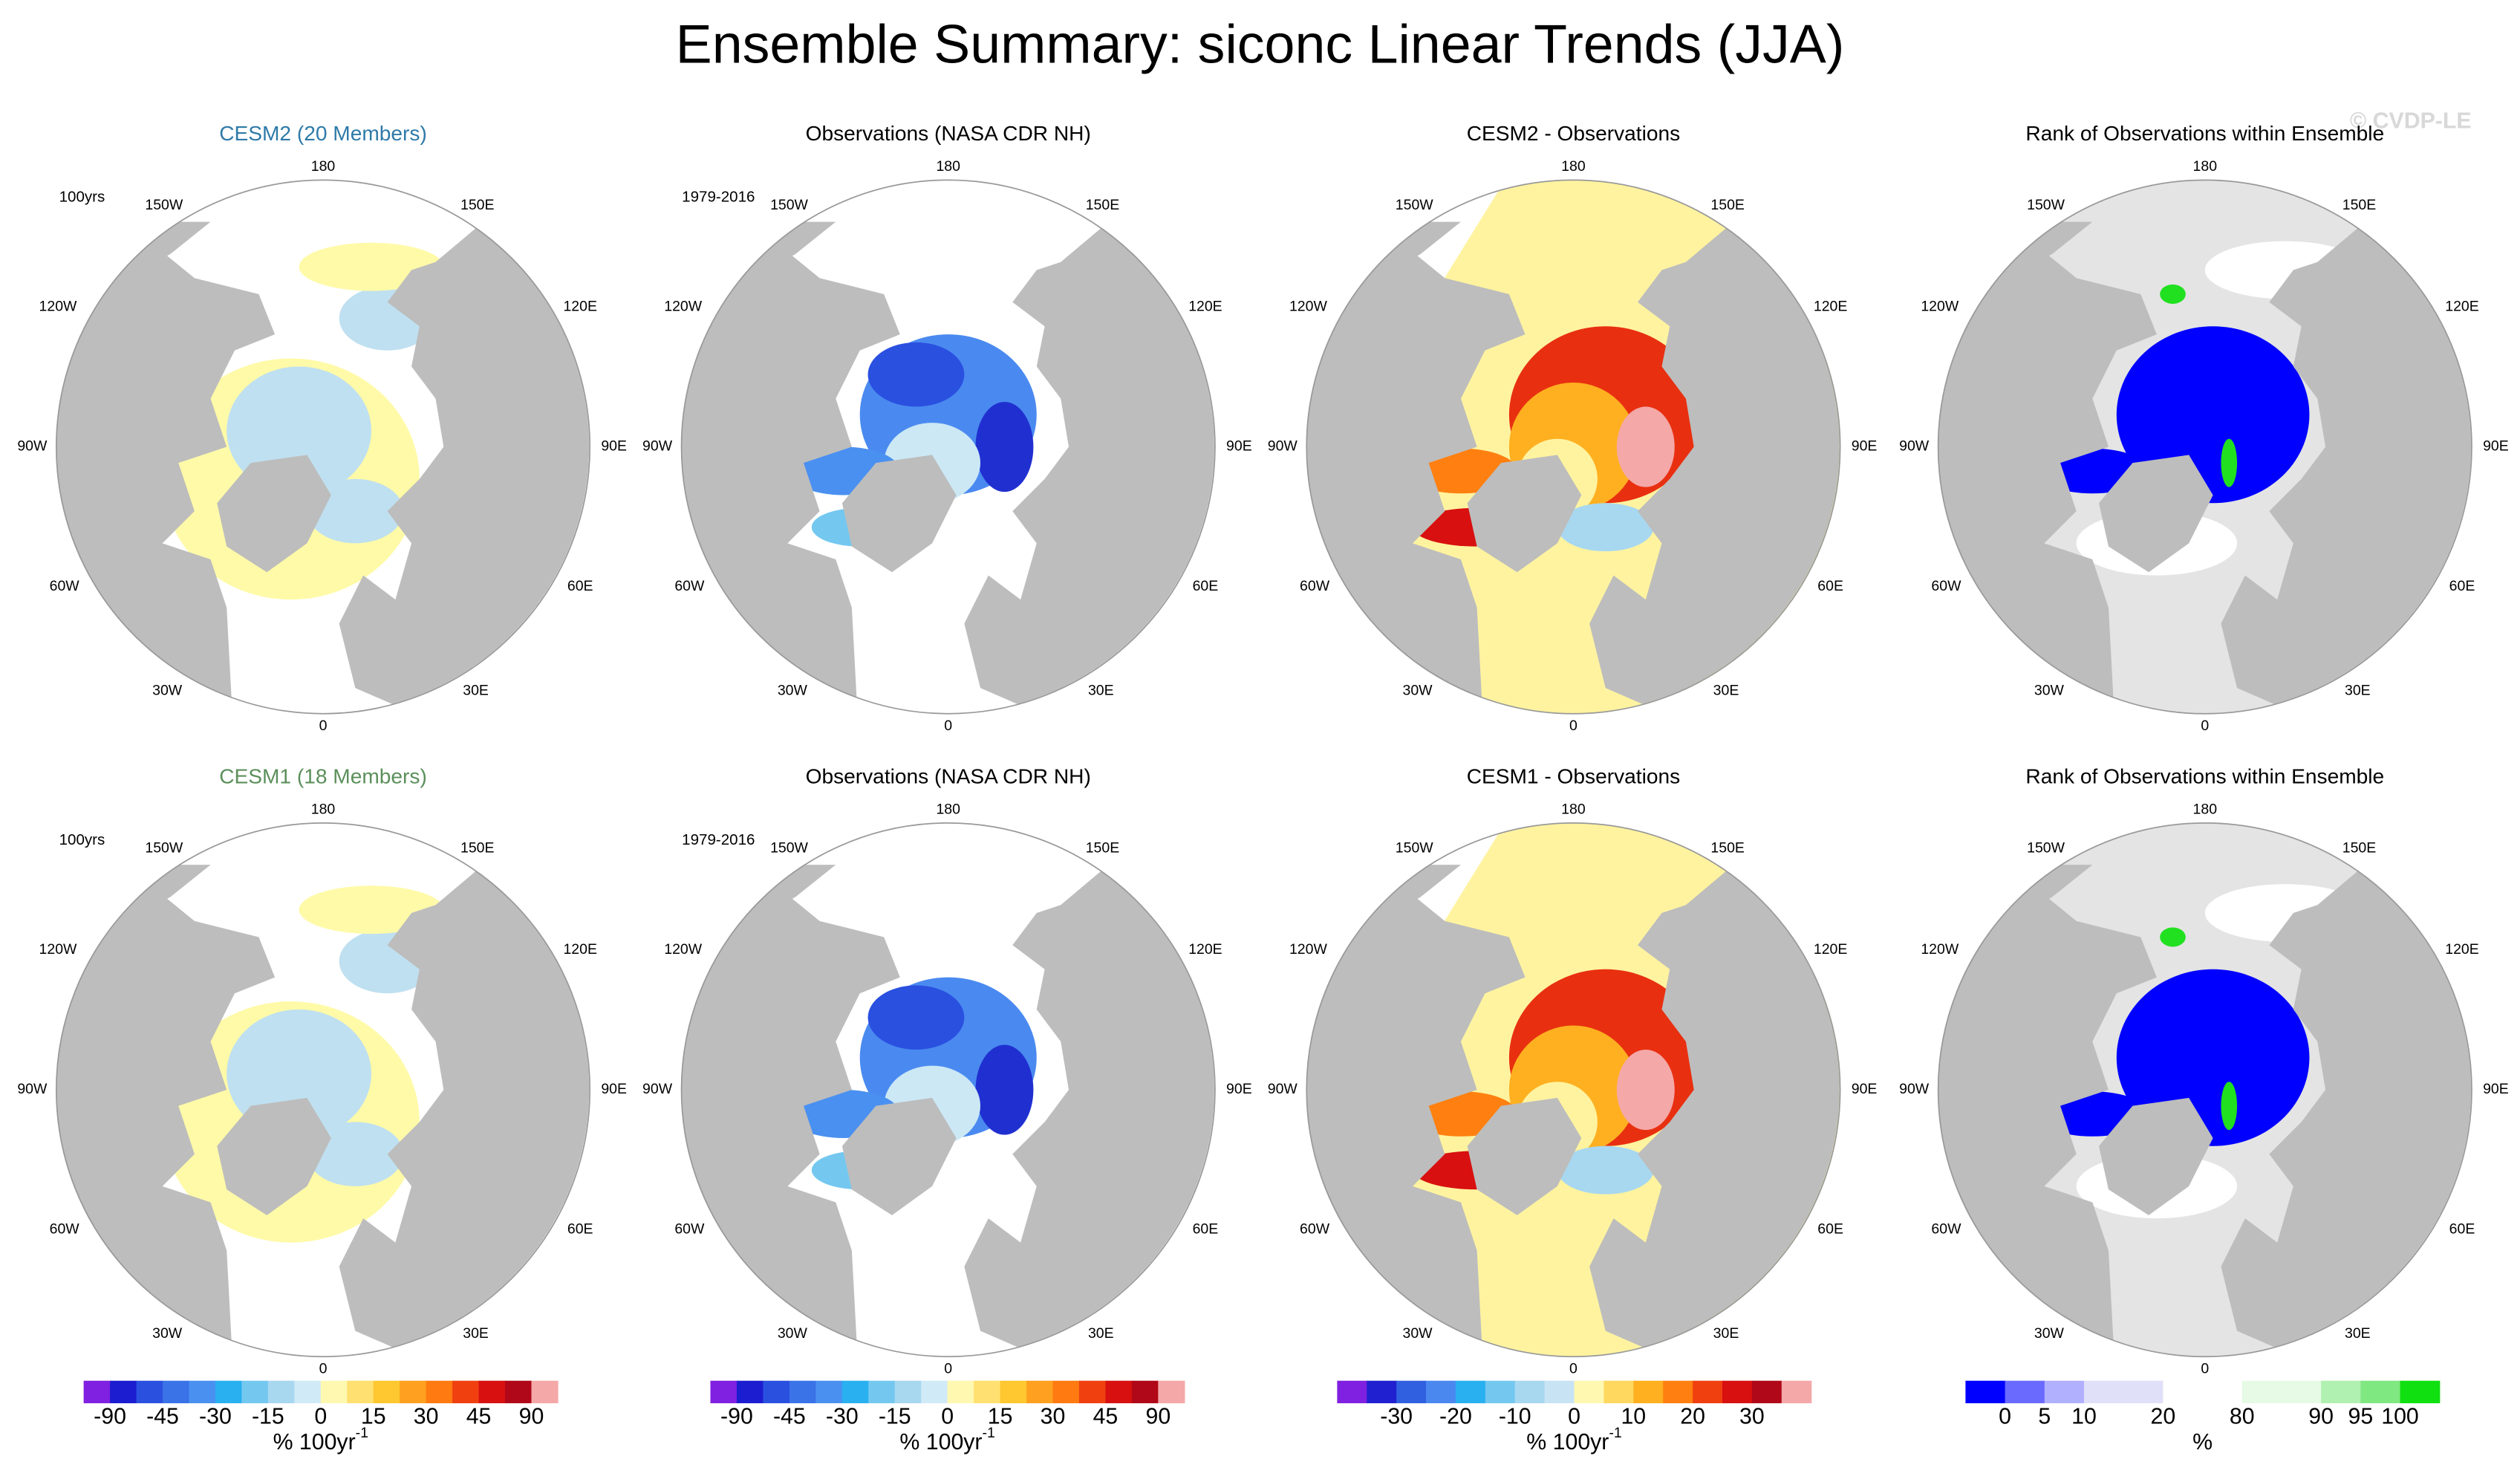 The image size is (2520, 1482). What do you see at coordinates (374, 1417) in the screenshot?
I see `colorbar-tick-label: 15` at bounding box center [374, 1417].